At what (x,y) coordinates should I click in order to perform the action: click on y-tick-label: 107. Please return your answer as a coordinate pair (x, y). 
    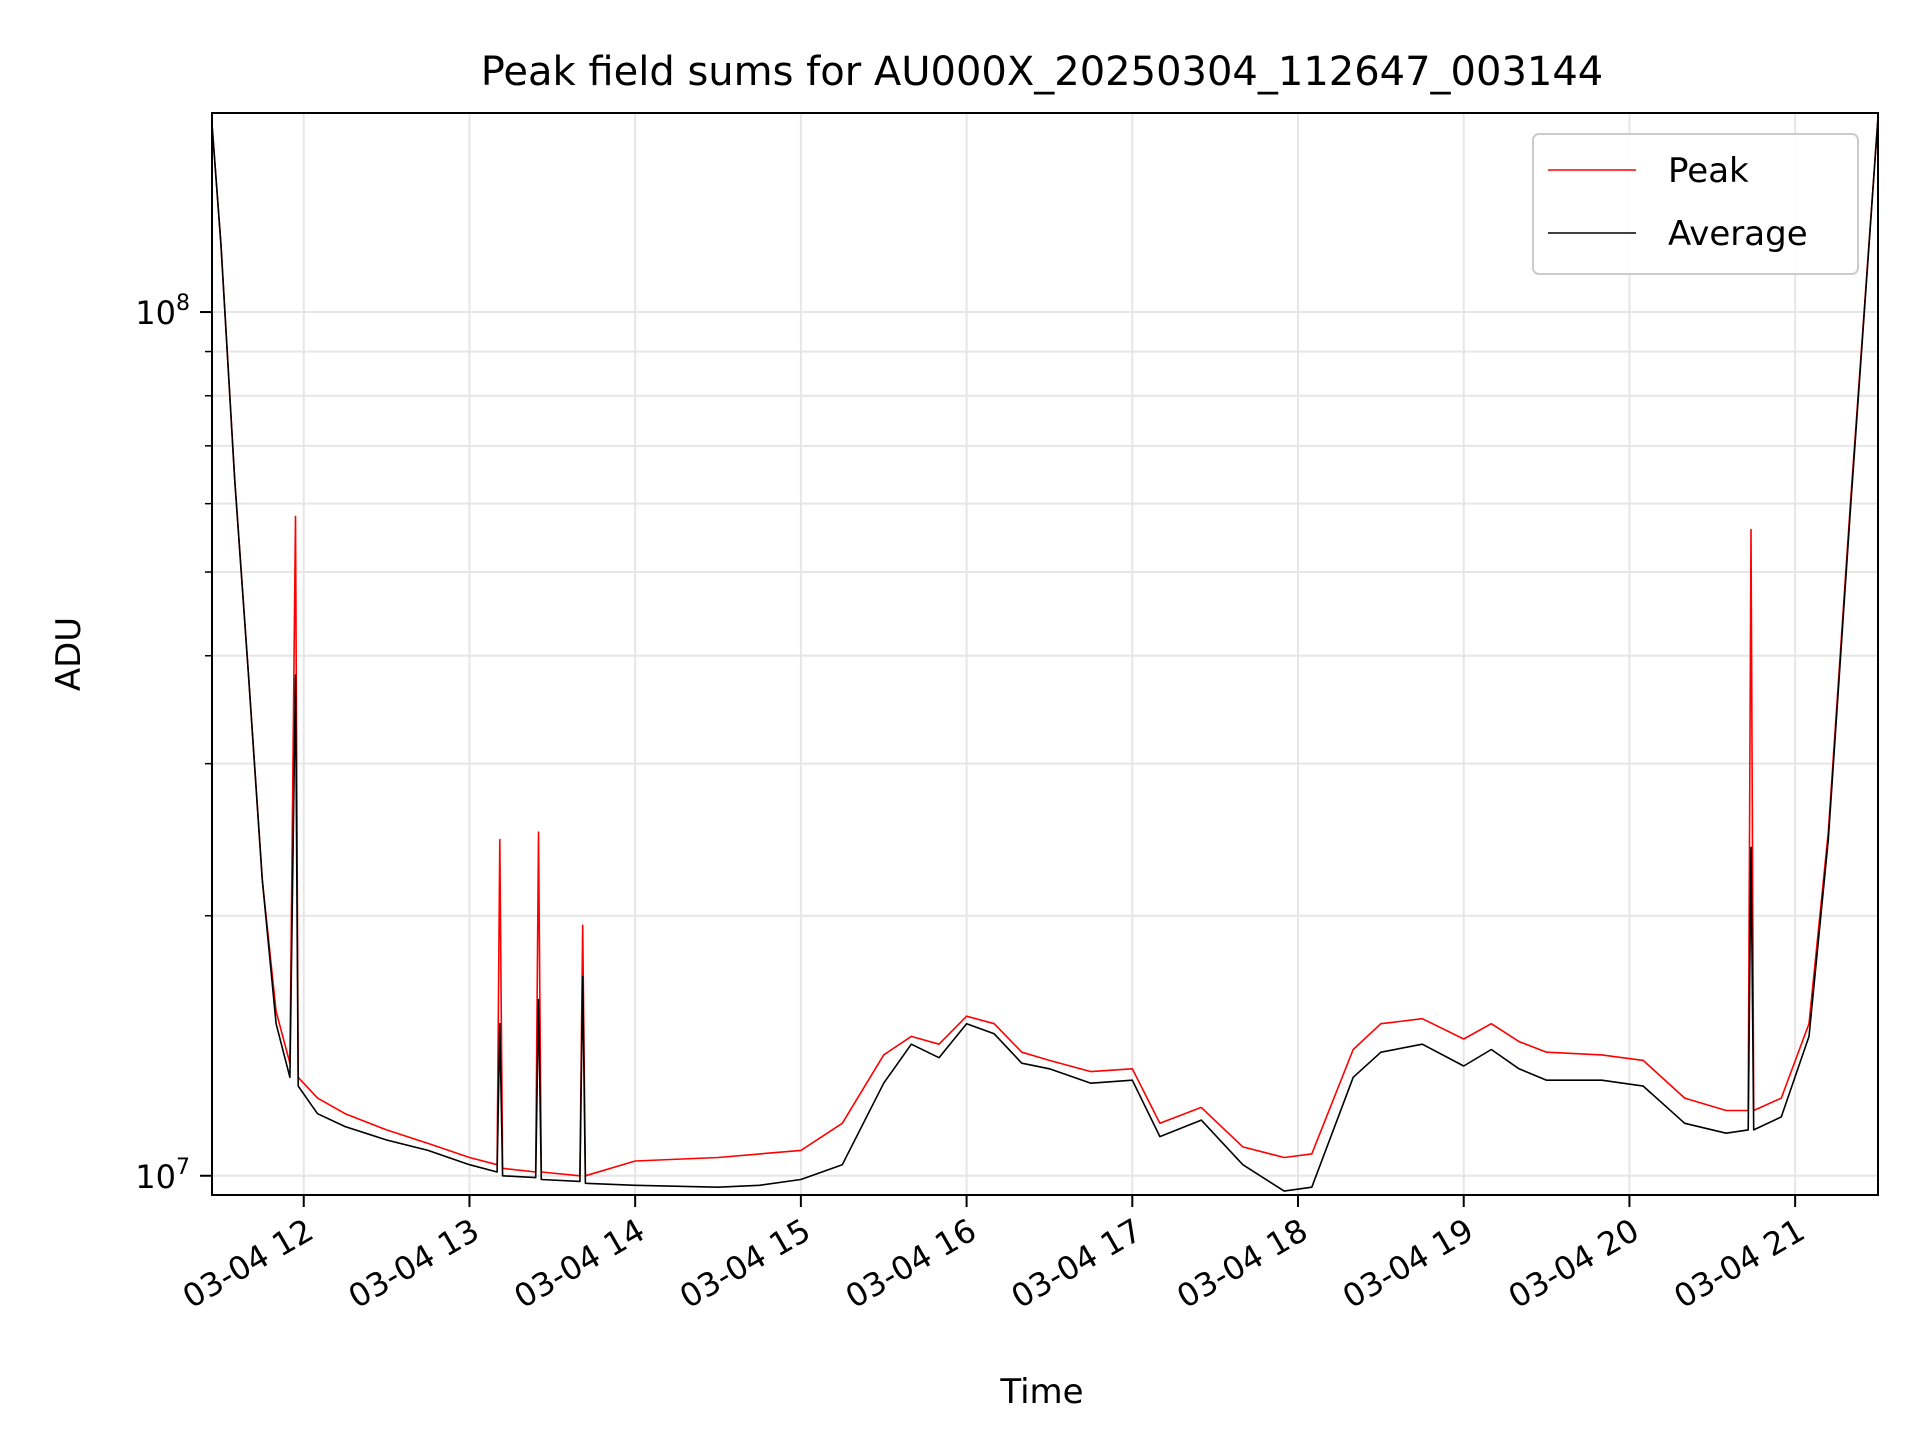
    Looking at the image, I should click on (162, 1175).